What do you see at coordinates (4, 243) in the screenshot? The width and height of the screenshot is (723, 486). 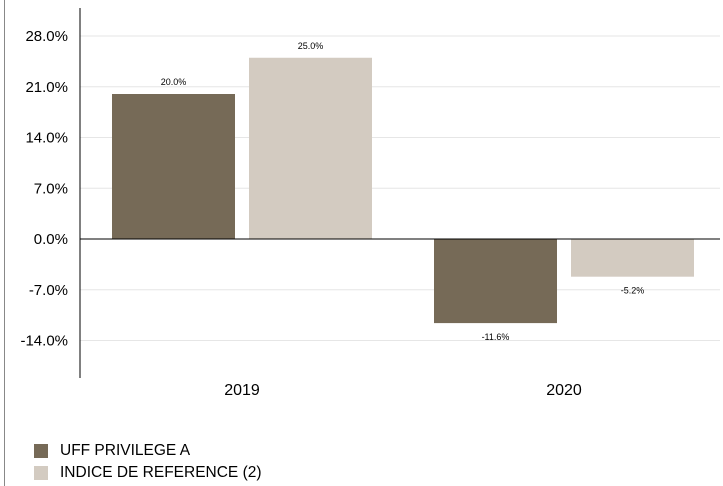 I see `chart-frame-edge` at bounding box center [4, 243].